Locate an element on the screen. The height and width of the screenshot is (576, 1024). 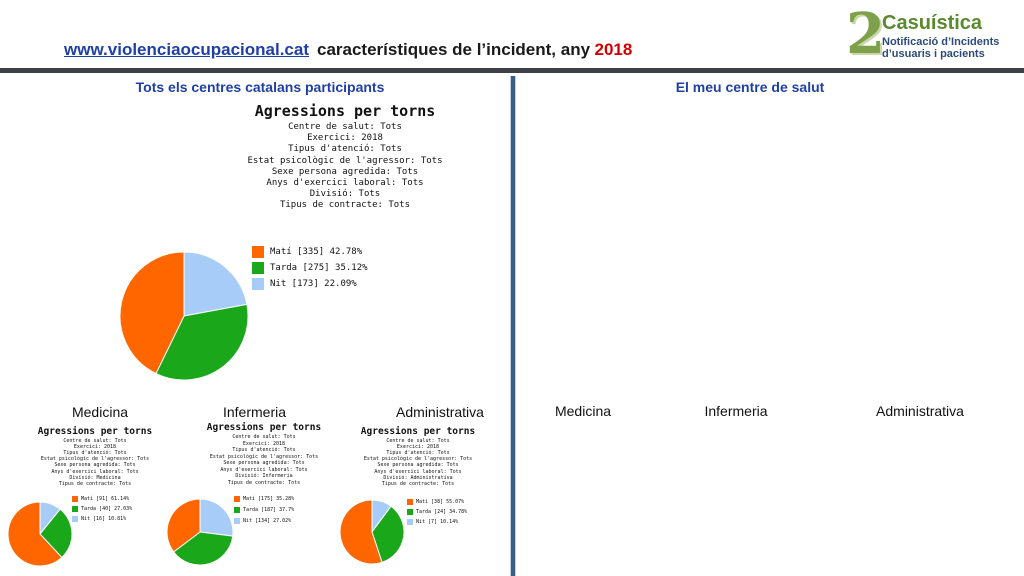
legend-item: Nit [7] 10.14% is located at coordinates (432, 522).